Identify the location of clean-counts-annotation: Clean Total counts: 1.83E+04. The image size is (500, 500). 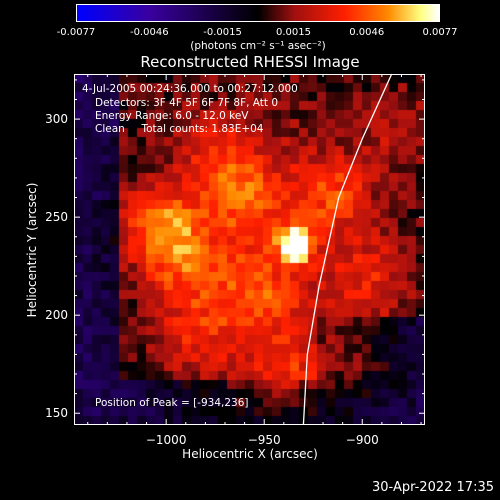
(179, 129).